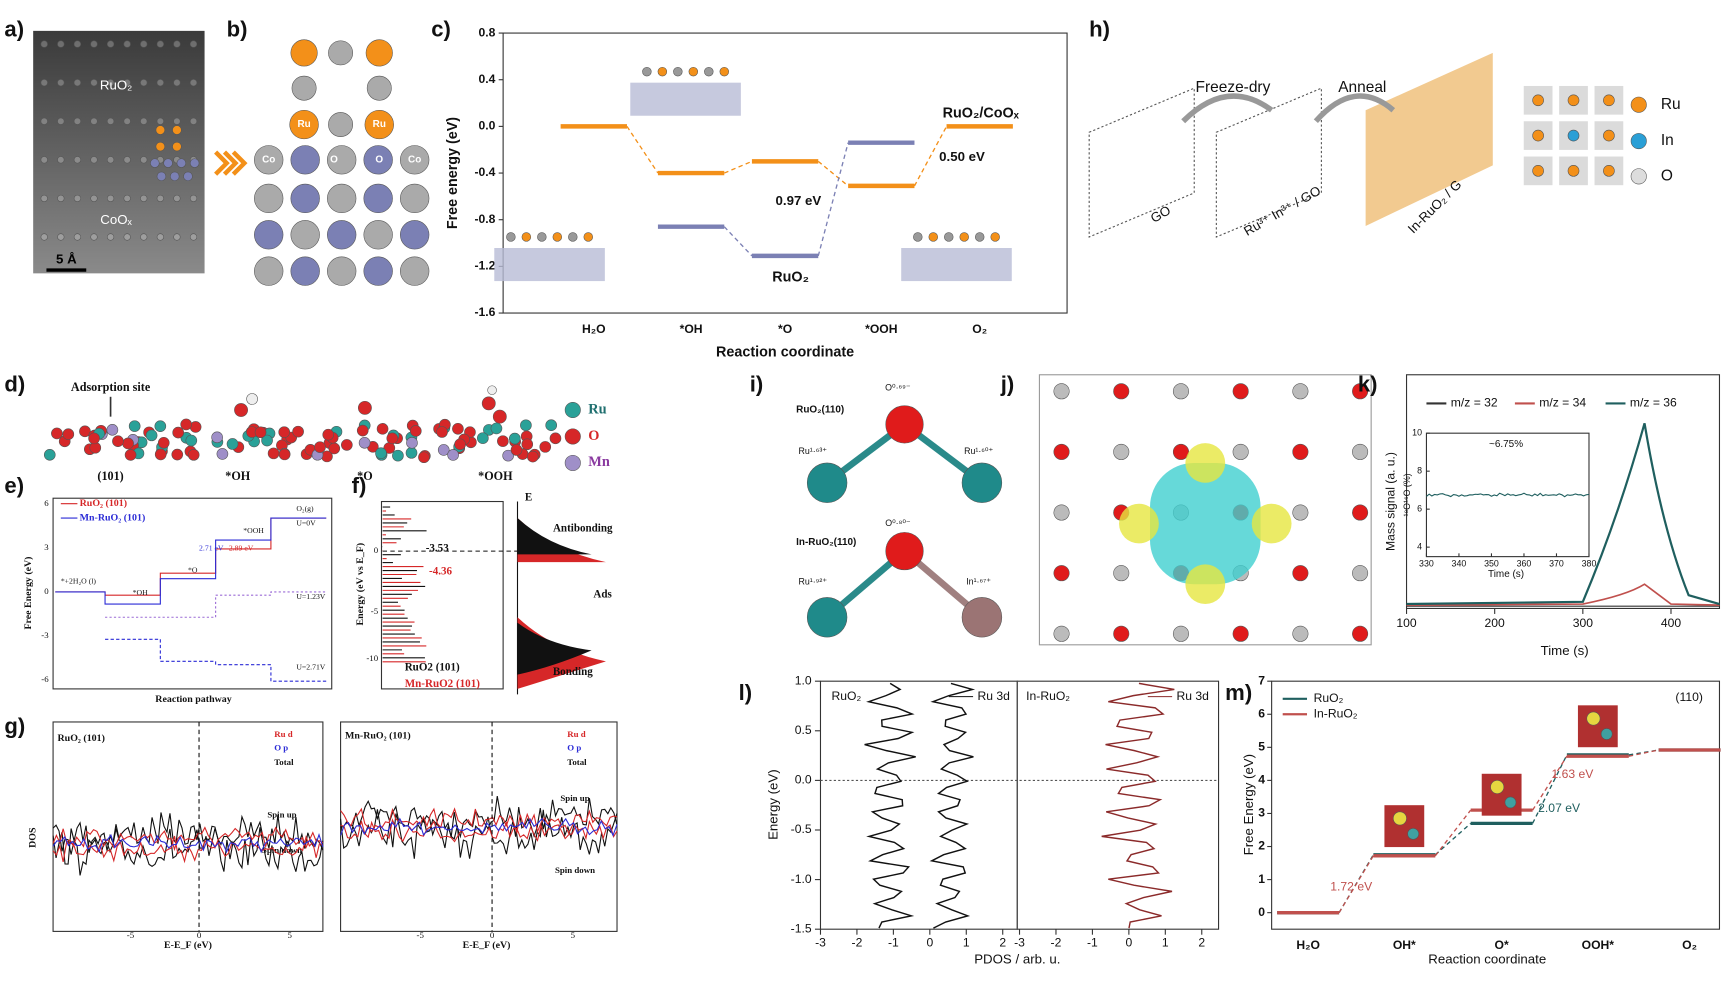 The image size is (1725, 981). What do you see at coordinates (803, 680) in the screenshot?
I see `text-label: 1.0` at bounding box center [803, 680].